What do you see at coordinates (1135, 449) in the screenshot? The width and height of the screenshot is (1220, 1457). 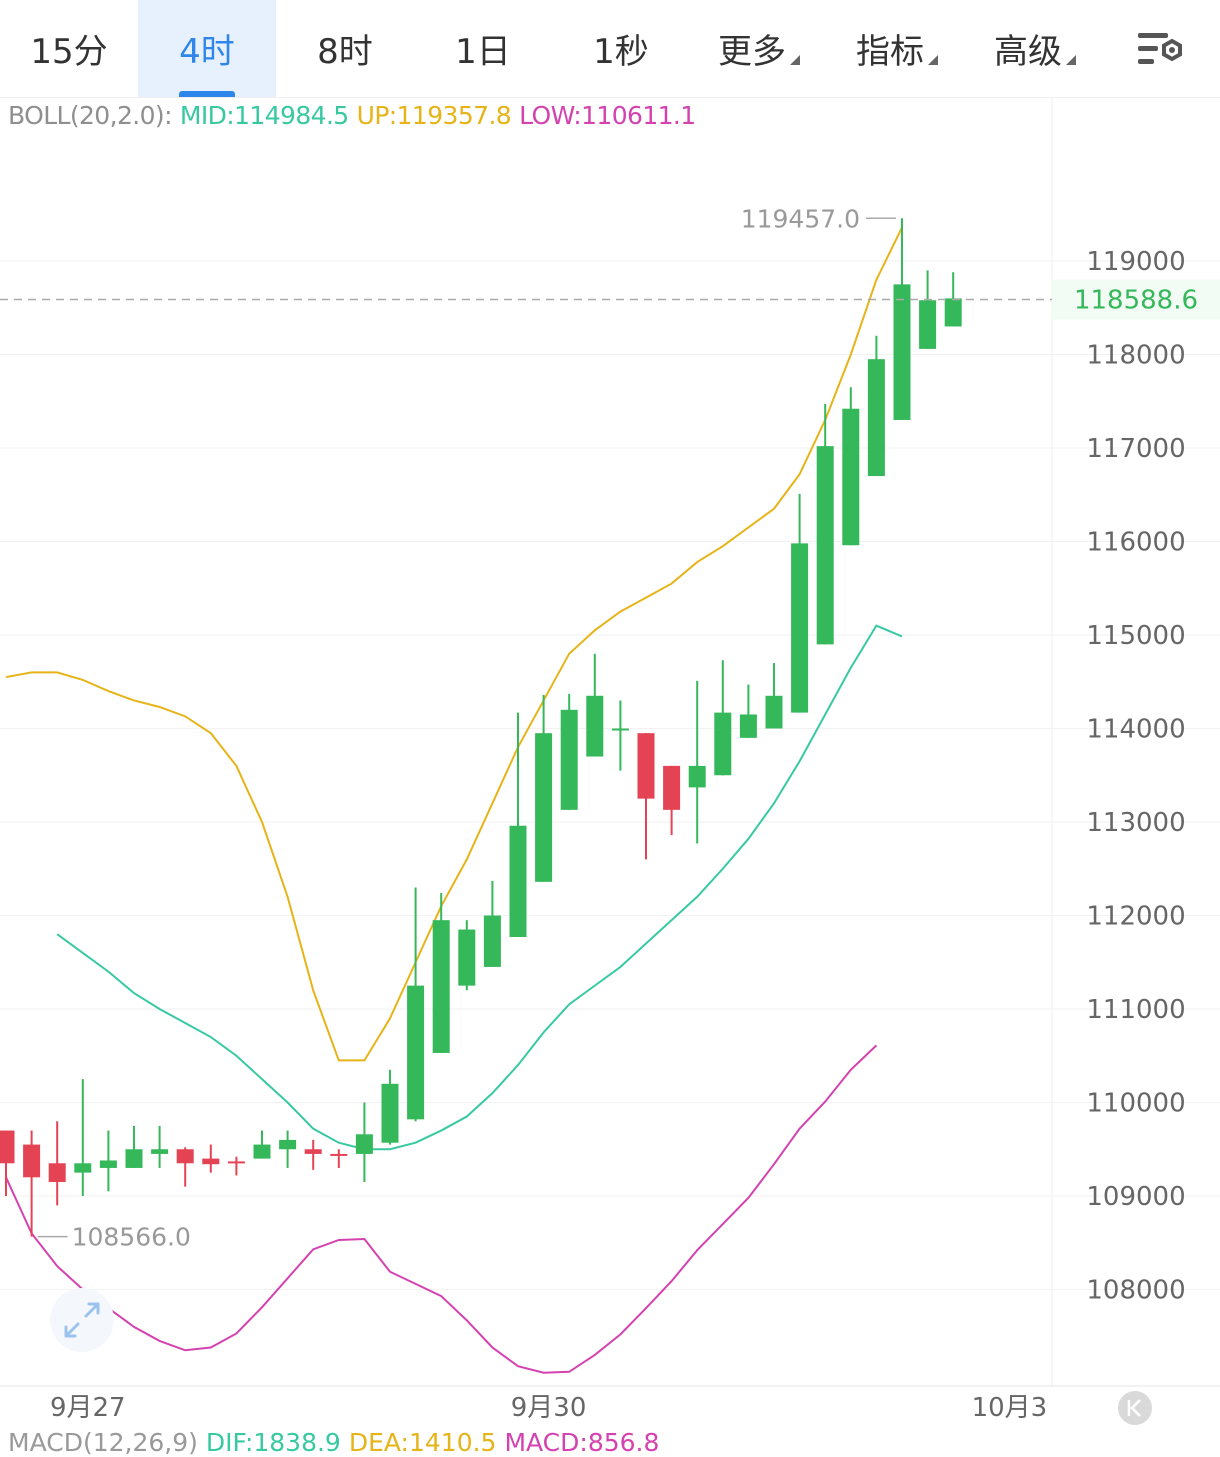 I see `y-tick-label: 117000` at bounding box center [1135, 449].